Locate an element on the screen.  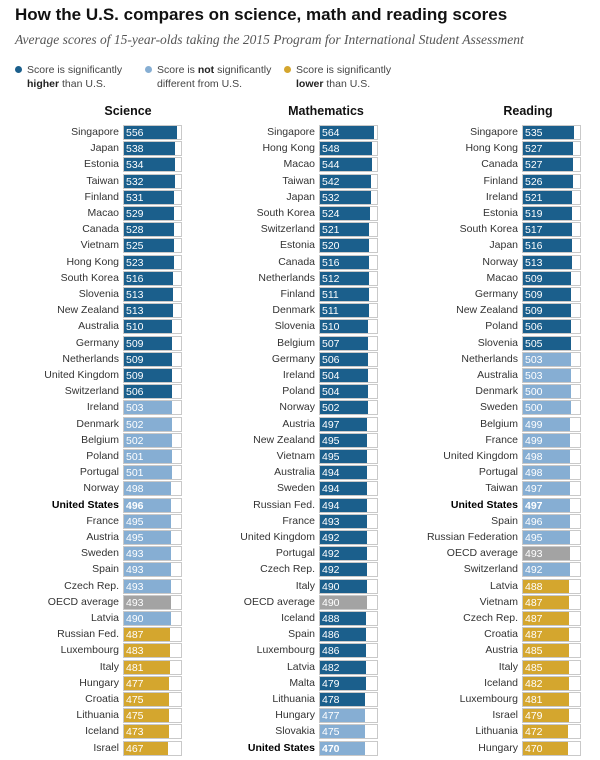
bar-track: 478 is located at coordinates (348, 699).